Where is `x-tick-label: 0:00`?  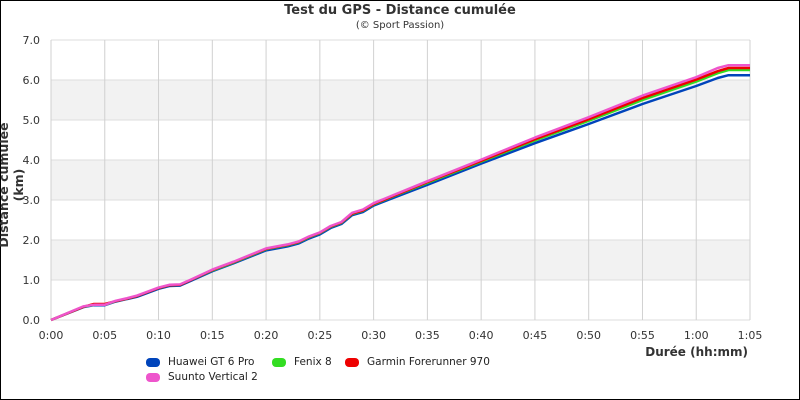
x-tick-label: 0:00 is located at coordinates (51, 335).